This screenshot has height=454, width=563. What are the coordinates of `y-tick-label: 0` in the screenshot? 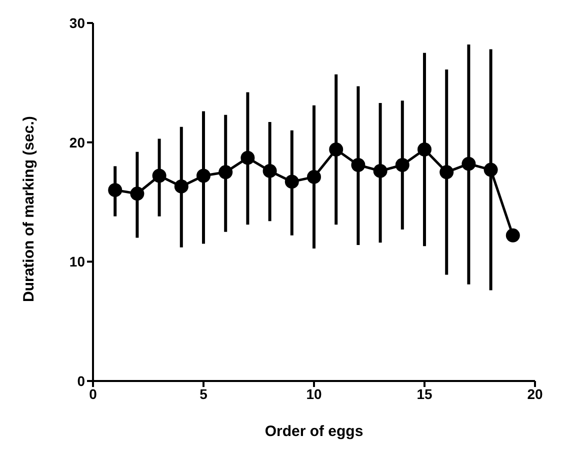 It's located at (81, 380).